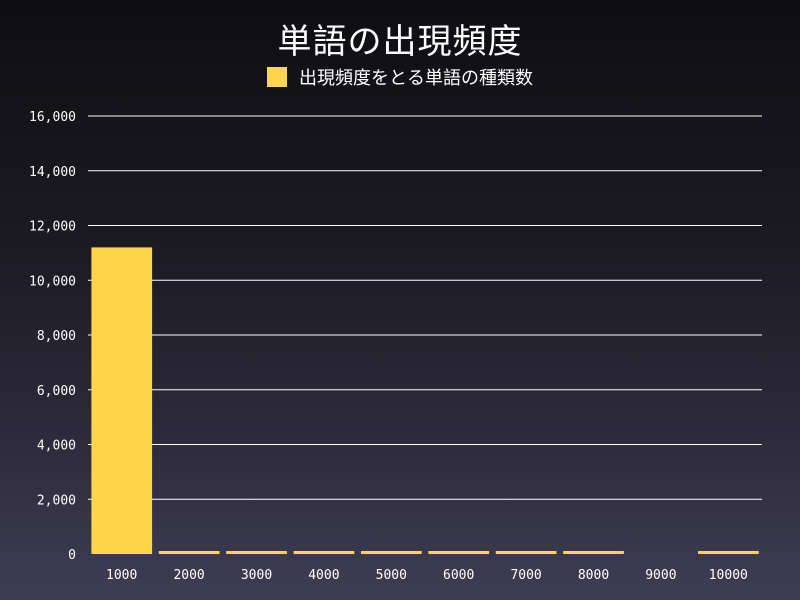  Describe the element at coordinates (56, 391) in the screenshot. I see `y-tick-label: 6,000` at that location.